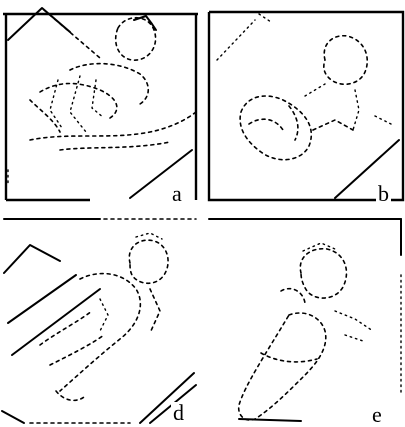  What do you see at coordinates (377, 414) in the screenshot?
I see `panel-label-e: e` at bounding box center [377, 414].